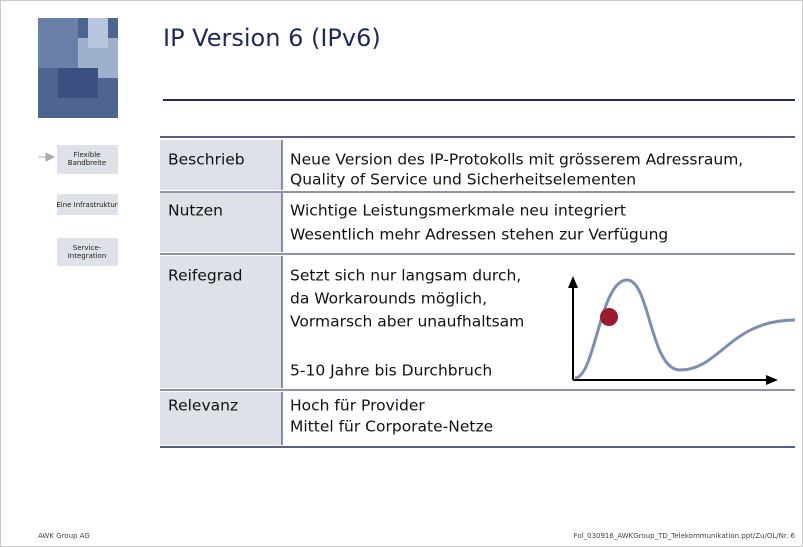 The width and height of the screenshot is (803, 547). What do you see at coordinates (78, 68) in the screenshot?
I see `logo` at bounding box center [78, 68].